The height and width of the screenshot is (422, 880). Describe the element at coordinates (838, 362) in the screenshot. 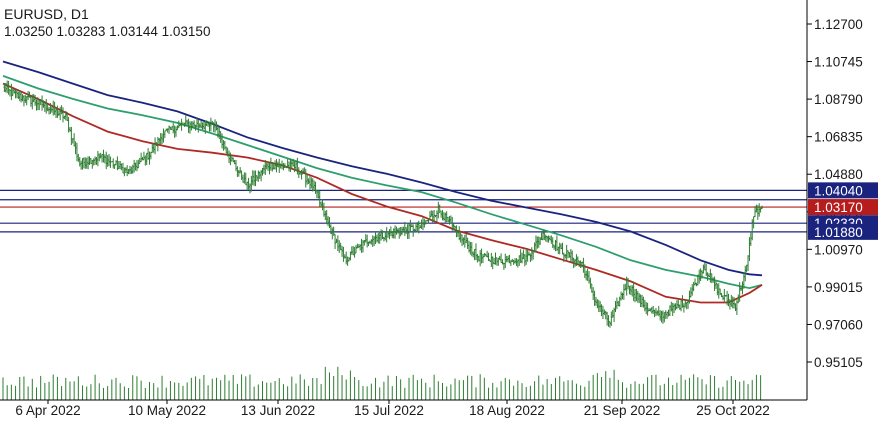

I see `price-tick-label: 0.95105` at that location.